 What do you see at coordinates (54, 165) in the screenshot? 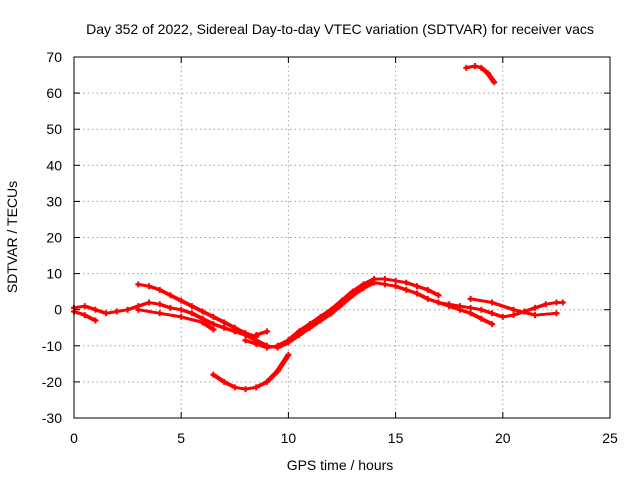
I see `y-tick-label: 40` at bounding box center [54, 165].